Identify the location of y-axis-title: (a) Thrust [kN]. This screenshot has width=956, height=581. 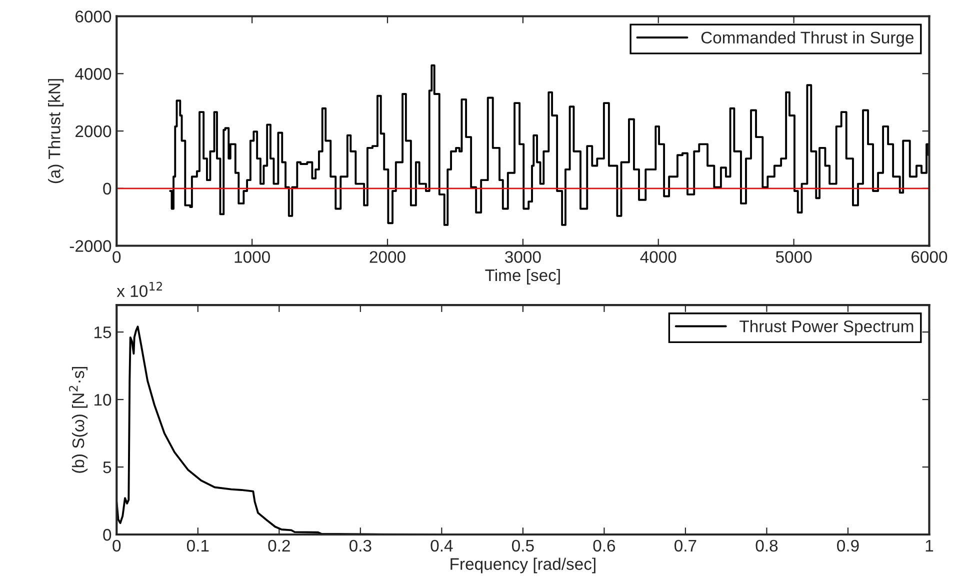
(56, 131).